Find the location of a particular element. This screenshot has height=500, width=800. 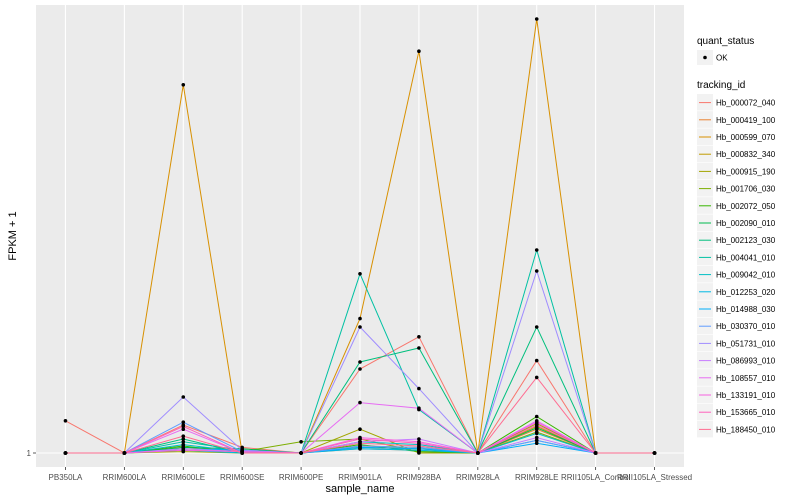

legend-label-Hb_000915_190: Hb_000915_190 is located at coordinates (746, 171).